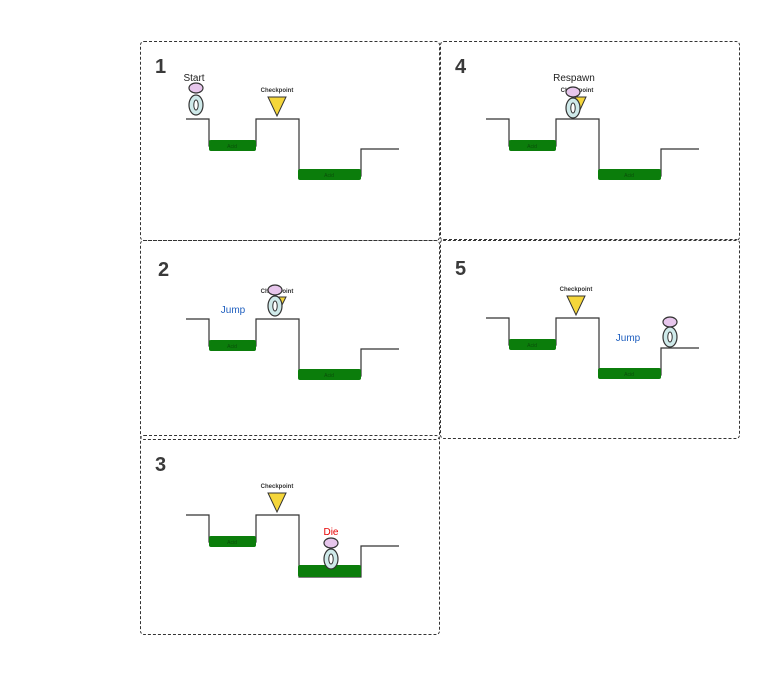 Image resolution: width=780 pixels, height=675 pixels. I want to click on panel-2-scene: Acid Acid Jump Checkpoint, so click(292, 332).